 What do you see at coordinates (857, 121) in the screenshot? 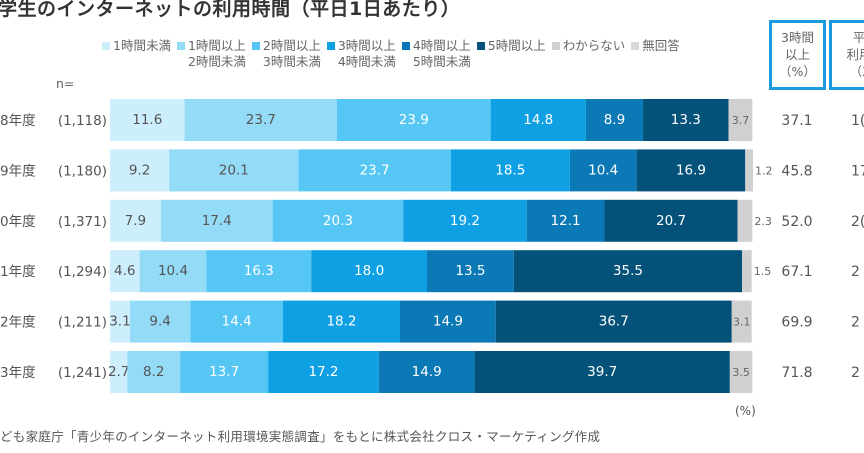
I see `average-minutes-value: 1(` at bounding box center [857, 121].